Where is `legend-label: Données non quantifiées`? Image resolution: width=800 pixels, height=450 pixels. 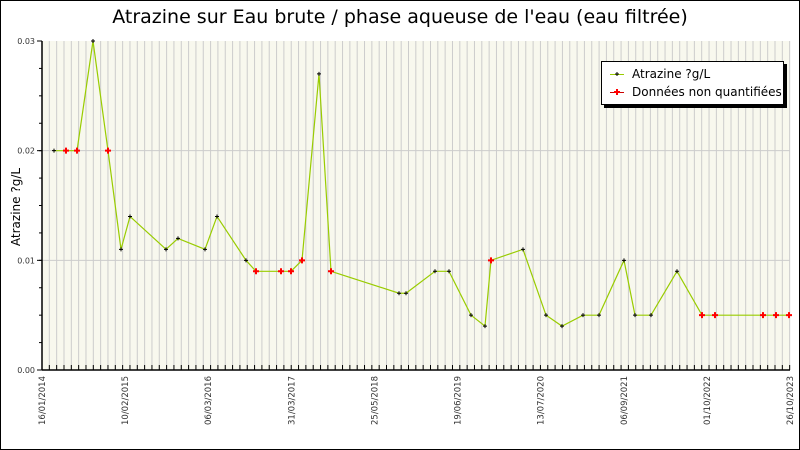 legend-label: Données non quantifiées is located at coordinates (707, 92).